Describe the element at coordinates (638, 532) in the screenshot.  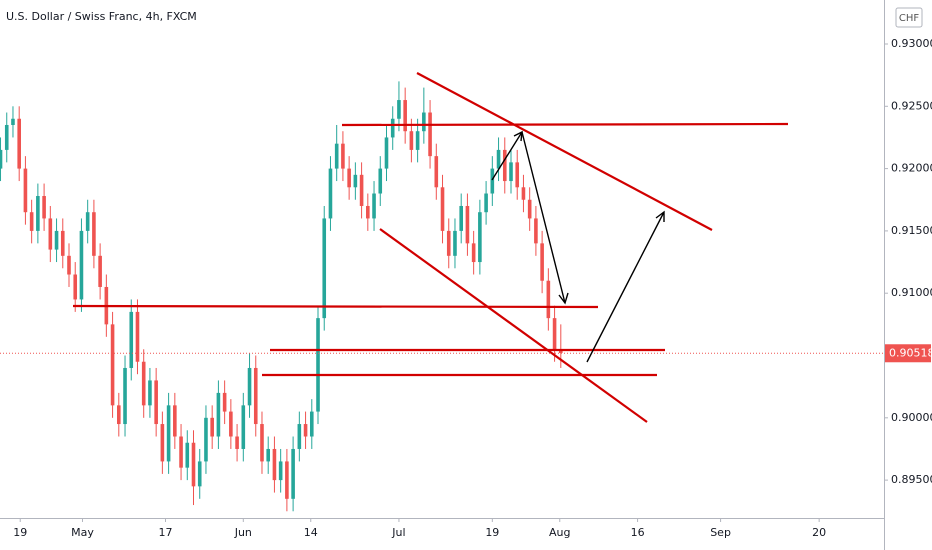
I see `x-tick-label: 16` at that location.